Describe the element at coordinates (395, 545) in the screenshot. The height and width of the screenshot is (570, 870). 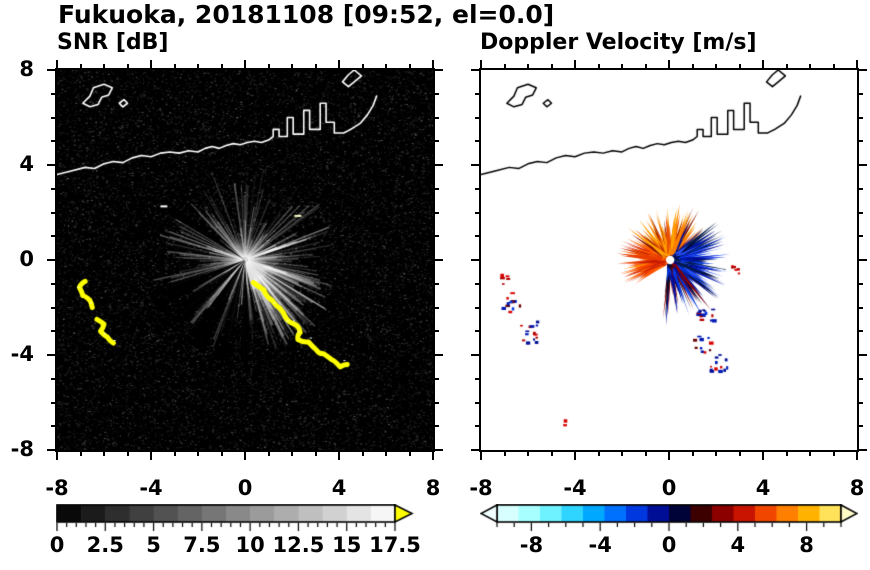
I see `colorbar-tick-label: 17.5` at that location.